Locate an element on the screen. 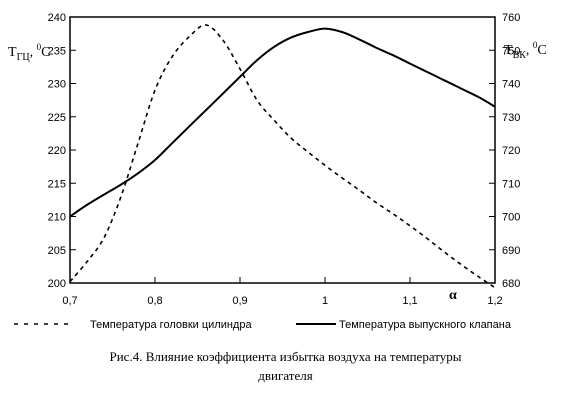 This screenshot has width=571, height=401. right-axis-title-sep: , is located at coordinates (529, 50).